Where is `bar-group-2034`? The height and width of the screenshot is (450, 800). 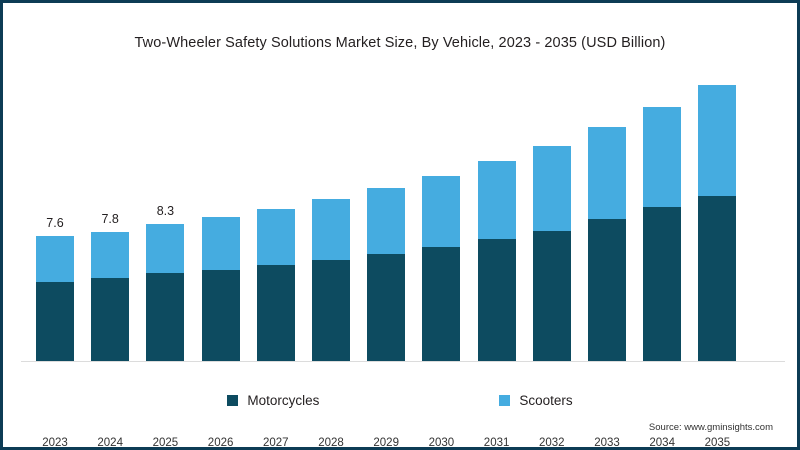 bar-group-2034 is located at coordinates (662, 233).